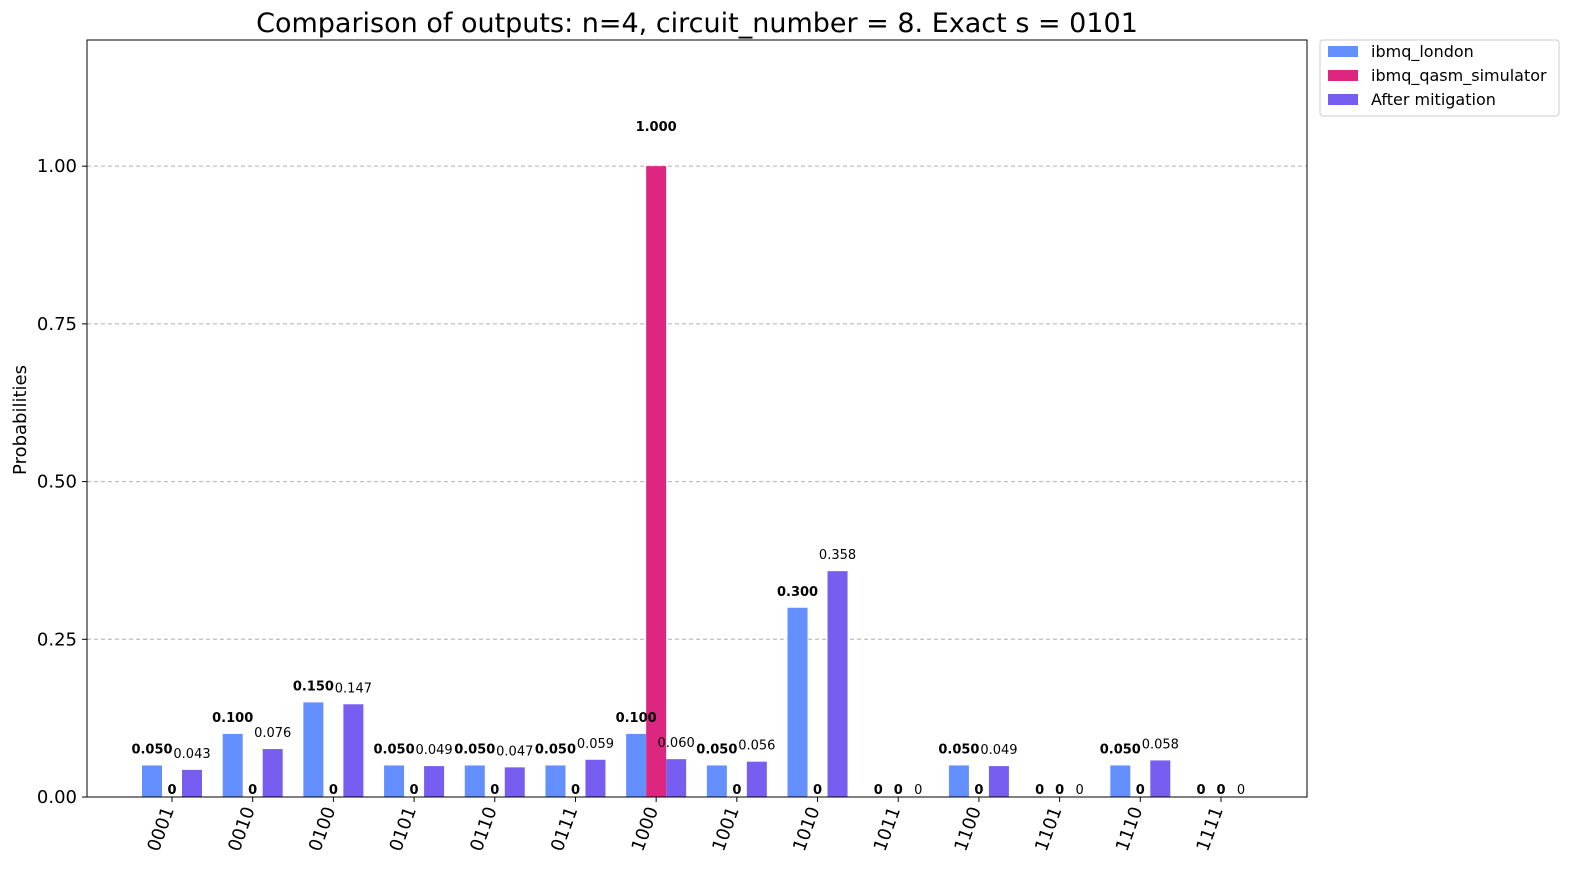 Image resolution: width=1593 pixels, height=883 pixels. I want to click on y-axis-ticks: 0.00 0.25 0.50 0.75 1.00, so click(62, 482).